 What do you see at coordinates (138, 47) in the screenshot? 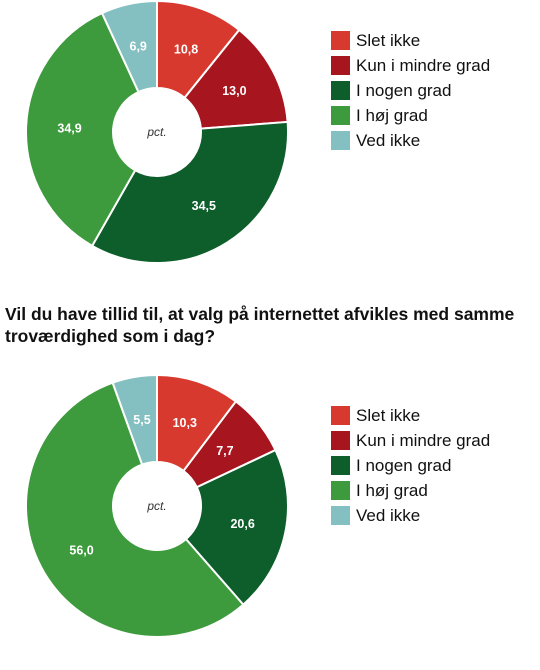
I see `slice-value-label: 6,9` at bounding box center [138, 47].